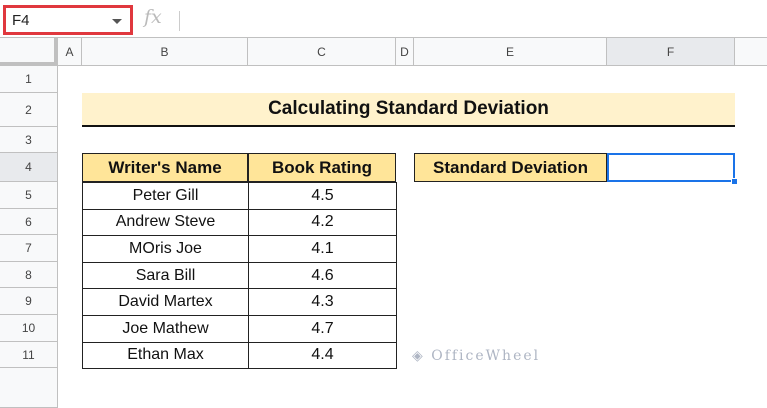 The image size is (767, 408). I want to click on row-header-10: 10, so click(29, 328).